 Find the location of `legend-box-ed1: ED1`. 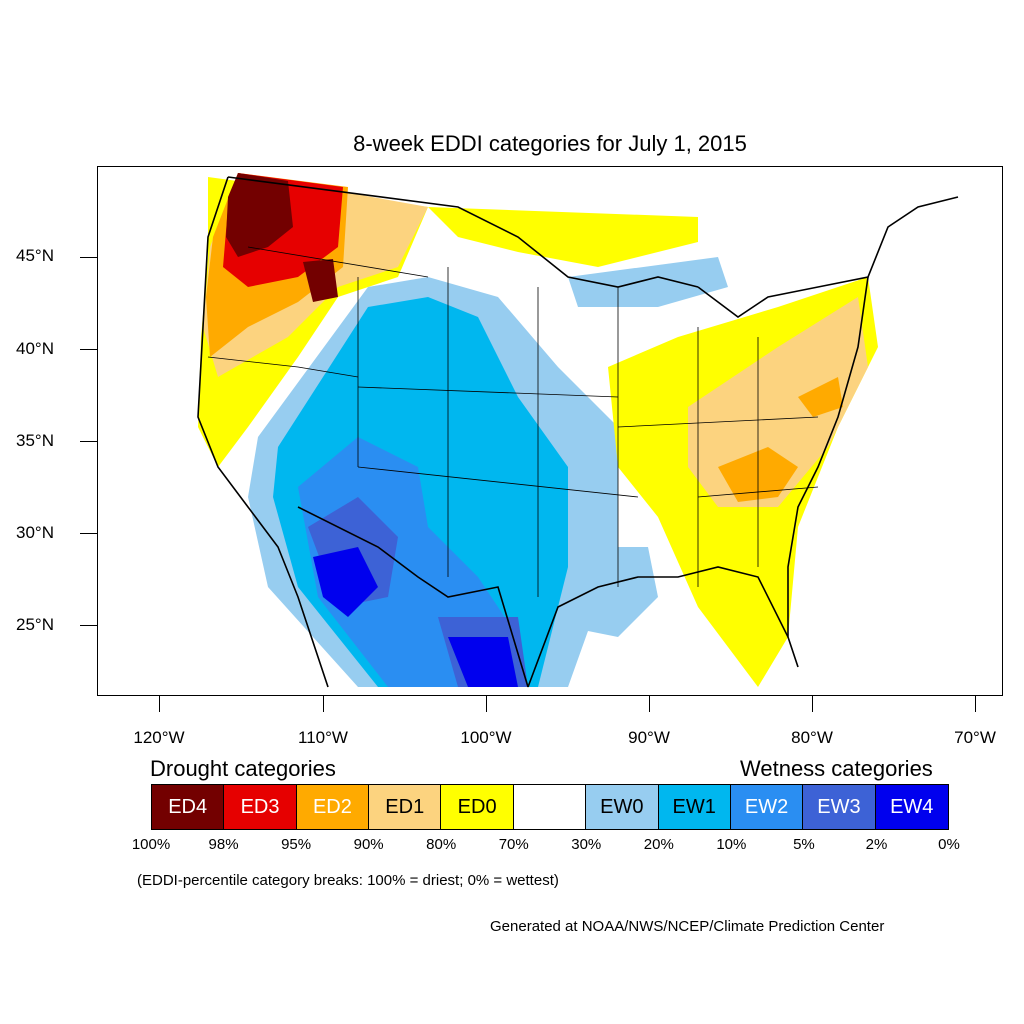

legend-box-ed1: ED1 is located at coordinates (405, 807).